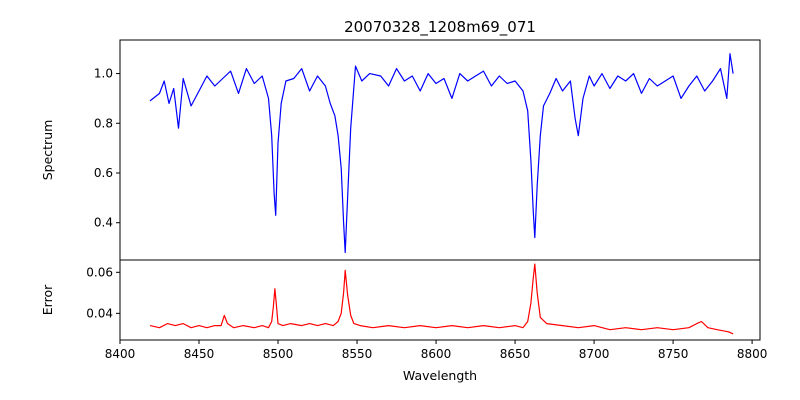  I want to click on error-series-line, so click(441, 299).